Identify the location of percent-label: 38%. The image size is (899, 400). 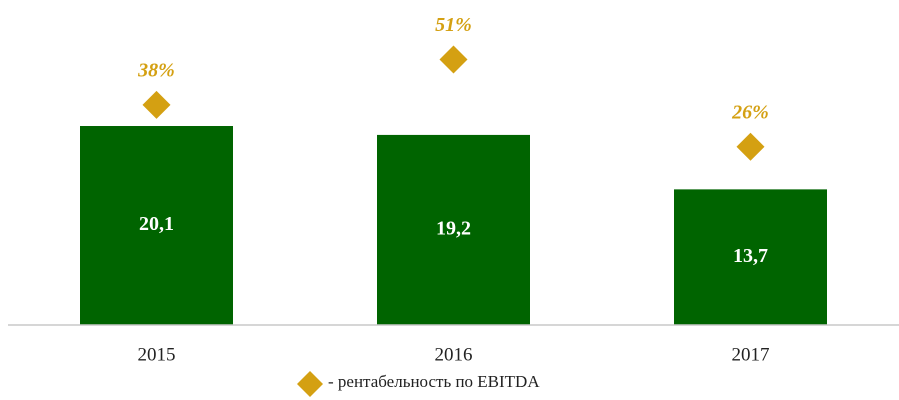
(156, 70).